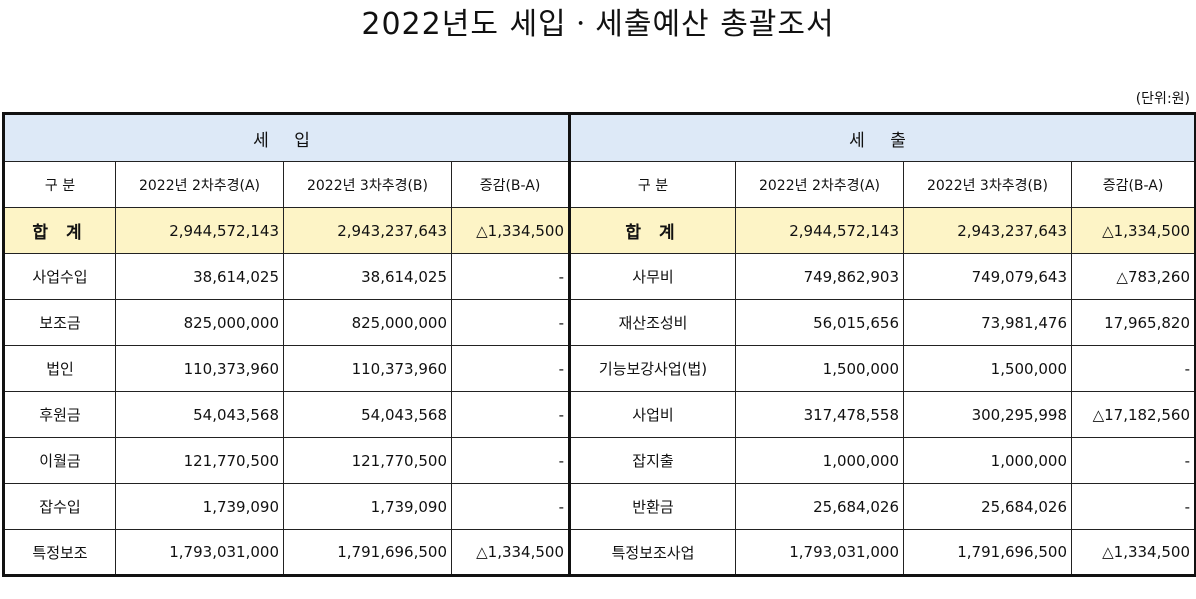 Image resolution: width=1196 pixels, height=599 pixels. What do you see at coordinates (59, 230) in the screenshot?
I see `income-total-label: 합 계` at bounding box center [59, 230].